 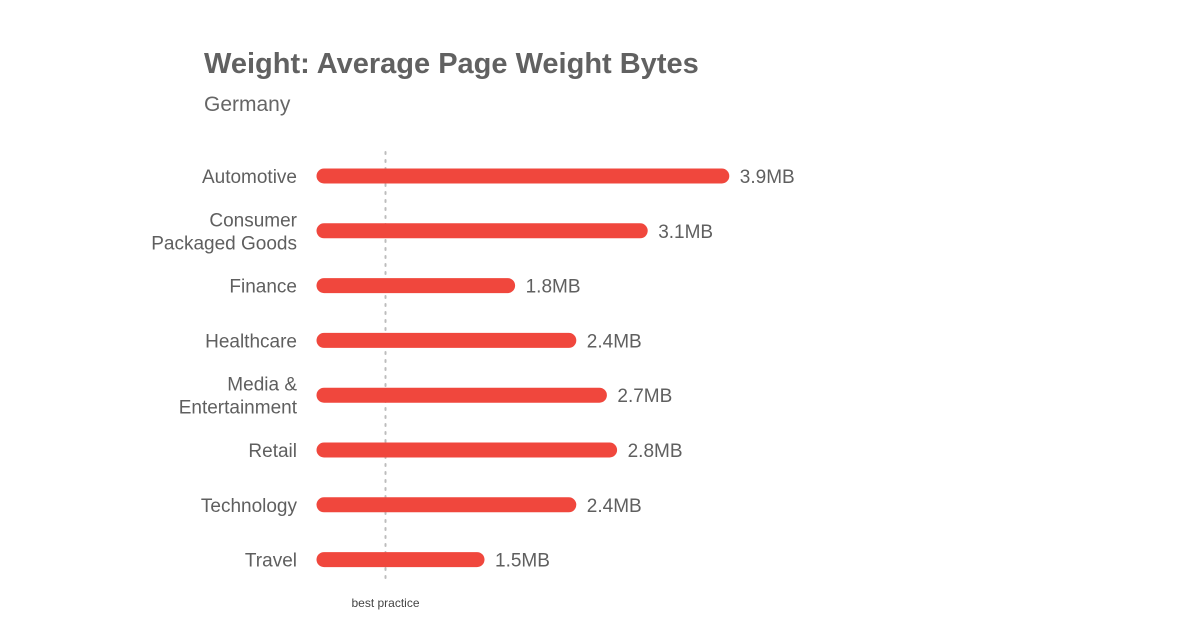 What do you see at coordinates (247, 104) in the screenshot?
I see `chart-subtitle: Germany` at bounding box center [247, 104].